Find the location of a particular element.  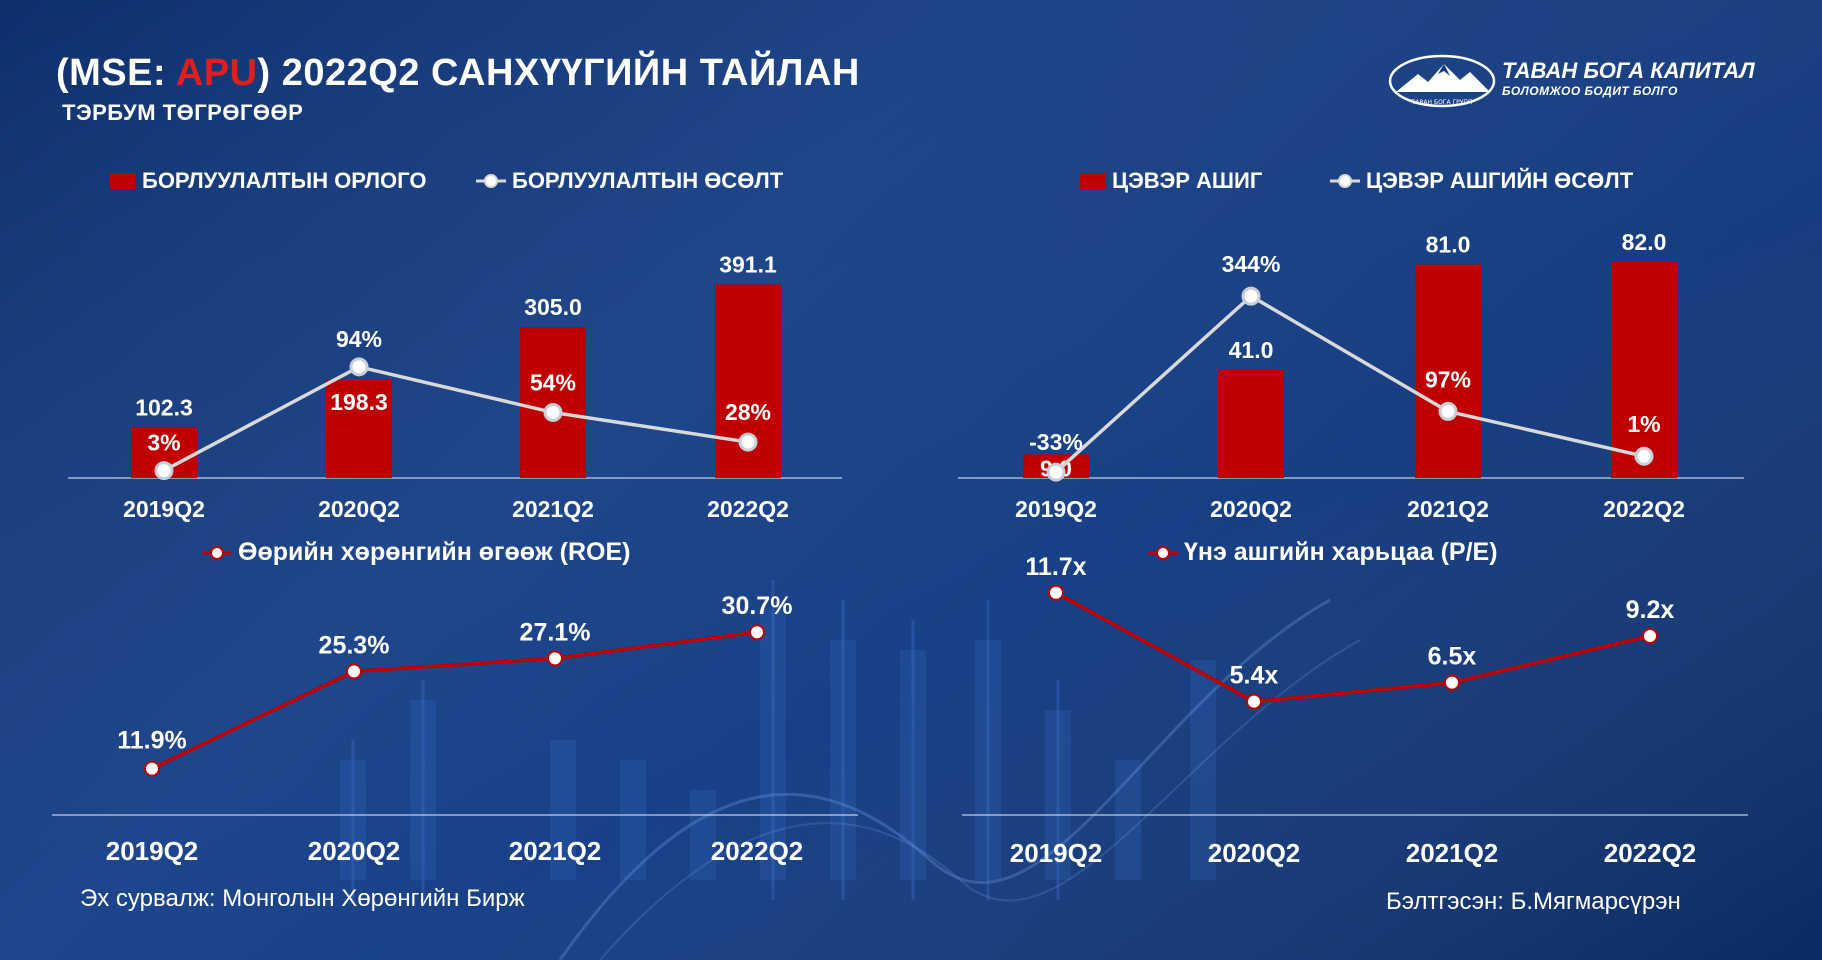

title-suffix: ) 2022Q2 САНХҮҮГИЙН ТАЙЛАН is located at coordinates (558, 73).